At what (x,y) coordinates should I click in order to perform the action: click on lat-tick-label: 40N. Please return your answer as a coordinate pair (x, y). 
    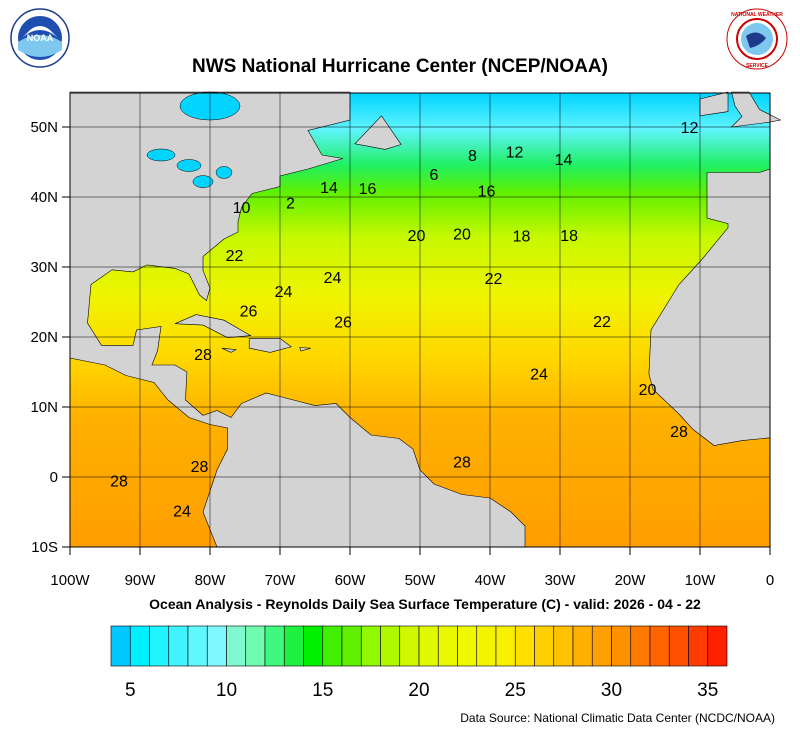
    Looking at the image, I should click on (44, 197).